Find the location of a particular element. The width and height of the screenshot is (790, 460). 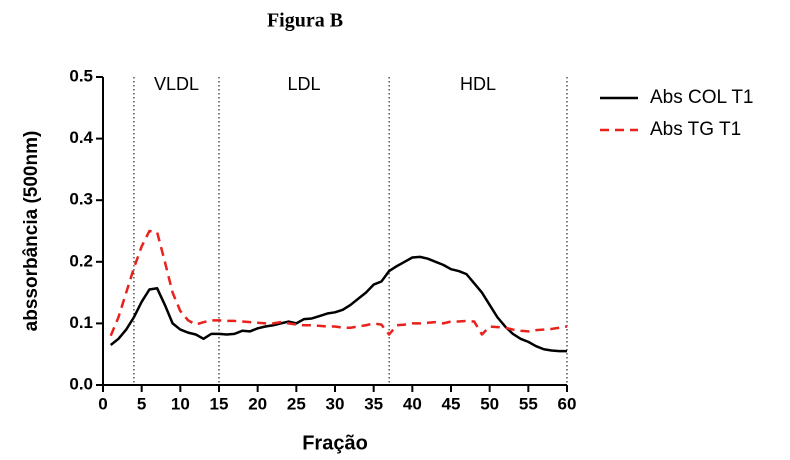

y-tick-label: 0.4 is located at coordinates (81, 137).